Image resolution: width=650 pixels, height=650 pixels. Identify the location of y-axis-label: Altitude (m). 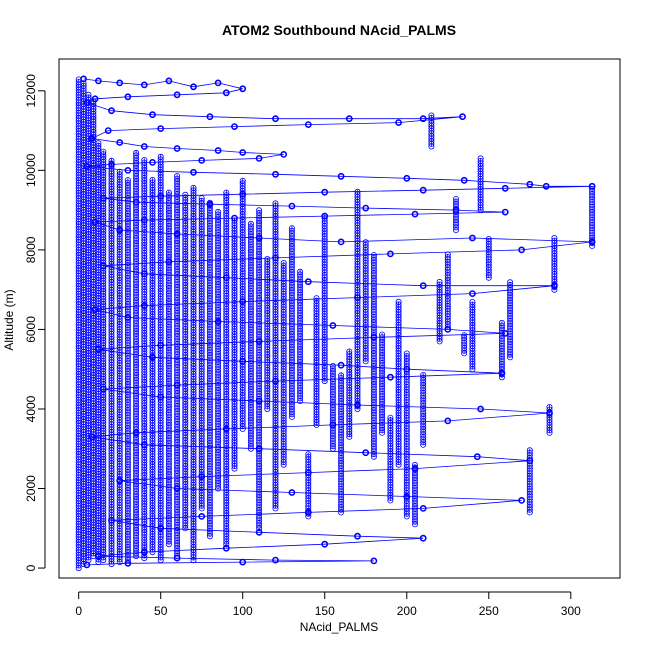
(9, 319).